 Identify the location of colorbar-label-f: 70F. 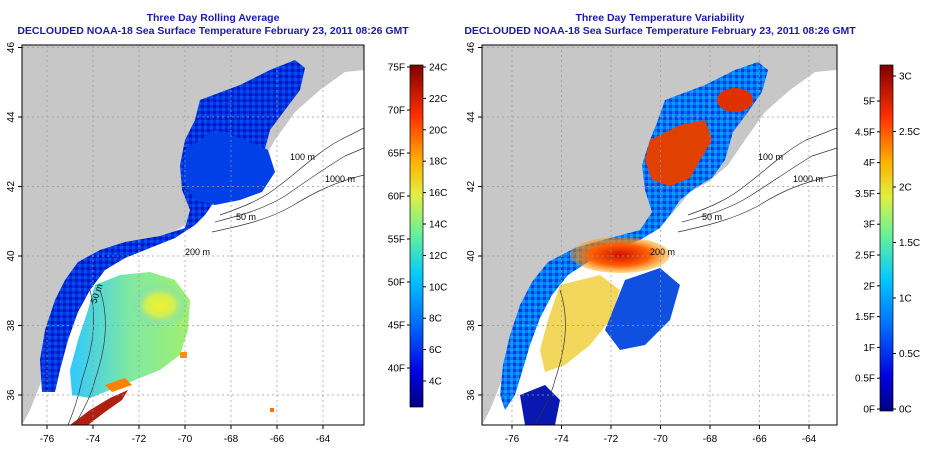
(396, 111).